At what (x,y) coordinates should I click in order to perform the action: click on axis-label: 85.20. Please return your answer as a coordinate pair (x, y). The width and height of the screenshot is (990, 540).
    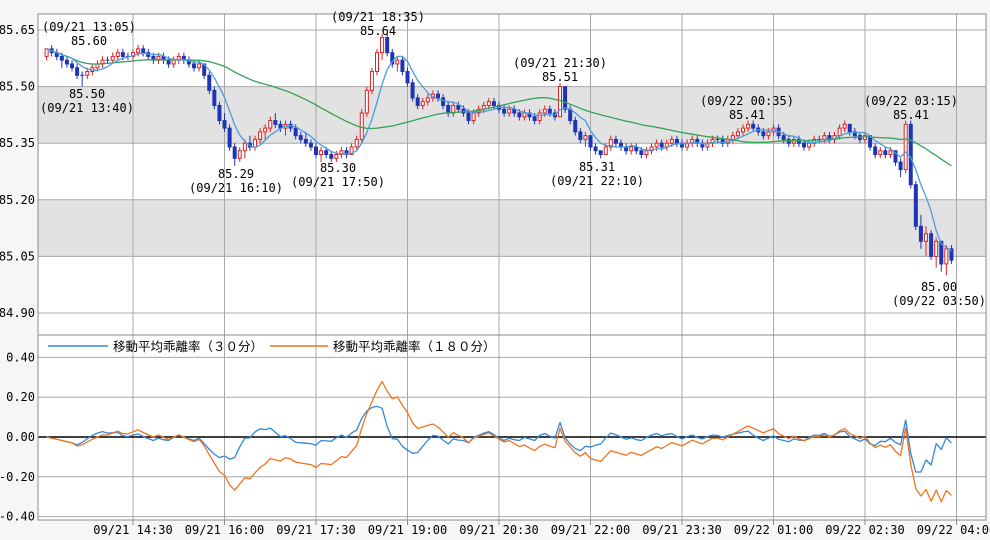
    Looking at the image, I should click on (17, 200).